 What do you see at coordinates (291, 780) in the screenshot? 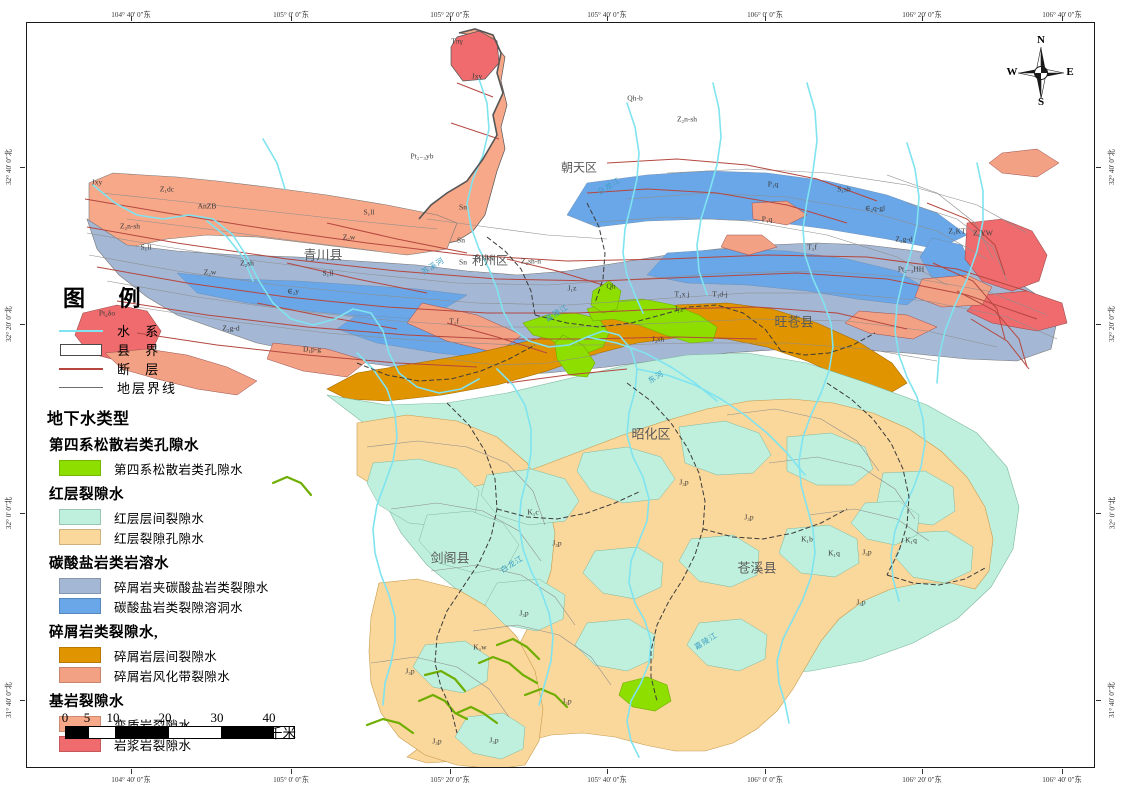
I see `graticule-label-bottom-1: 105° 0' 0"东` at bounding box center [291, 780].